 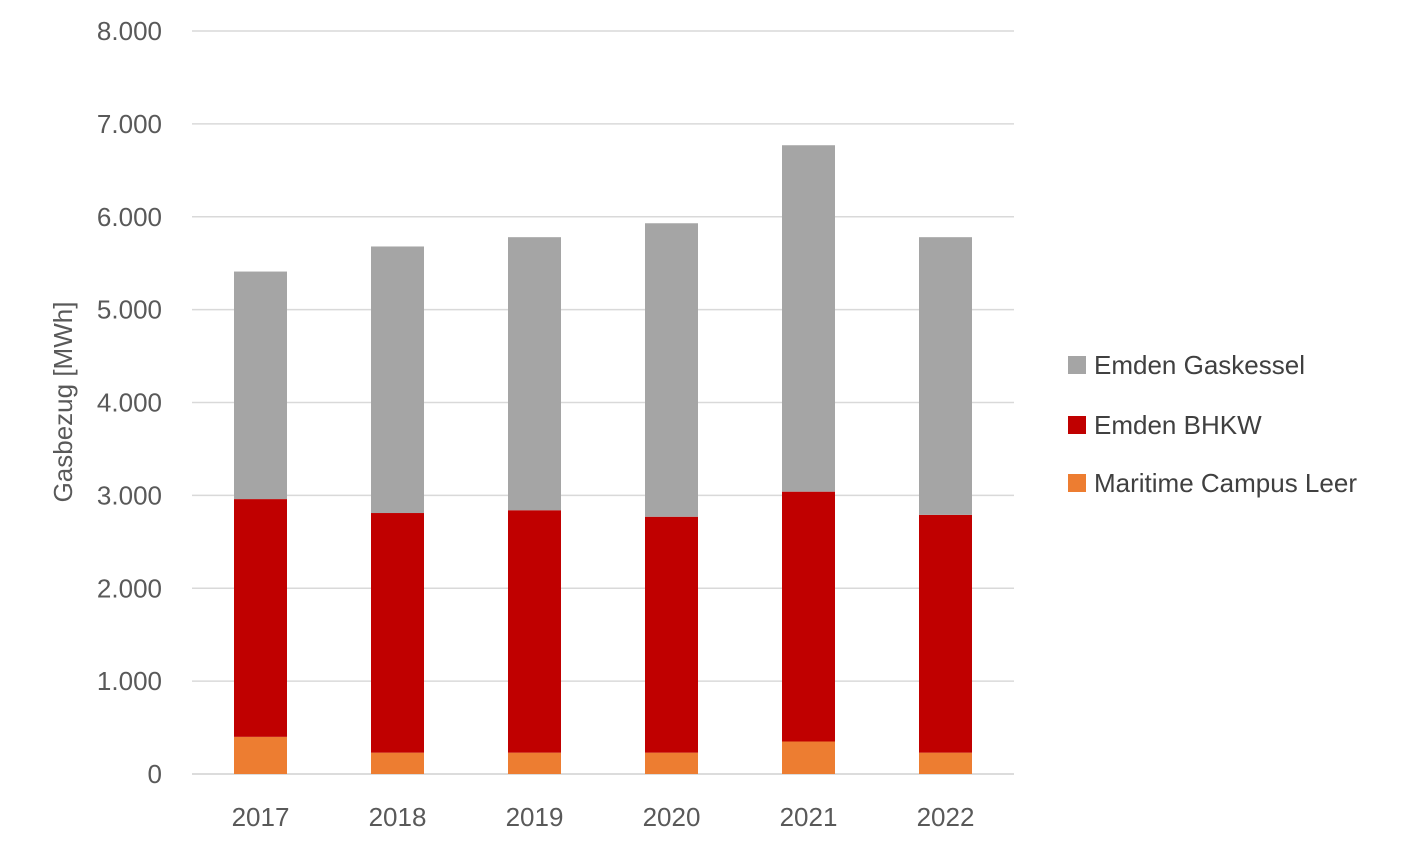 What do you see at coordinates (1199, 365) in the screenshot?
I see `legend-label: Emden Gaskessel` at bounding box center [1199, 365].